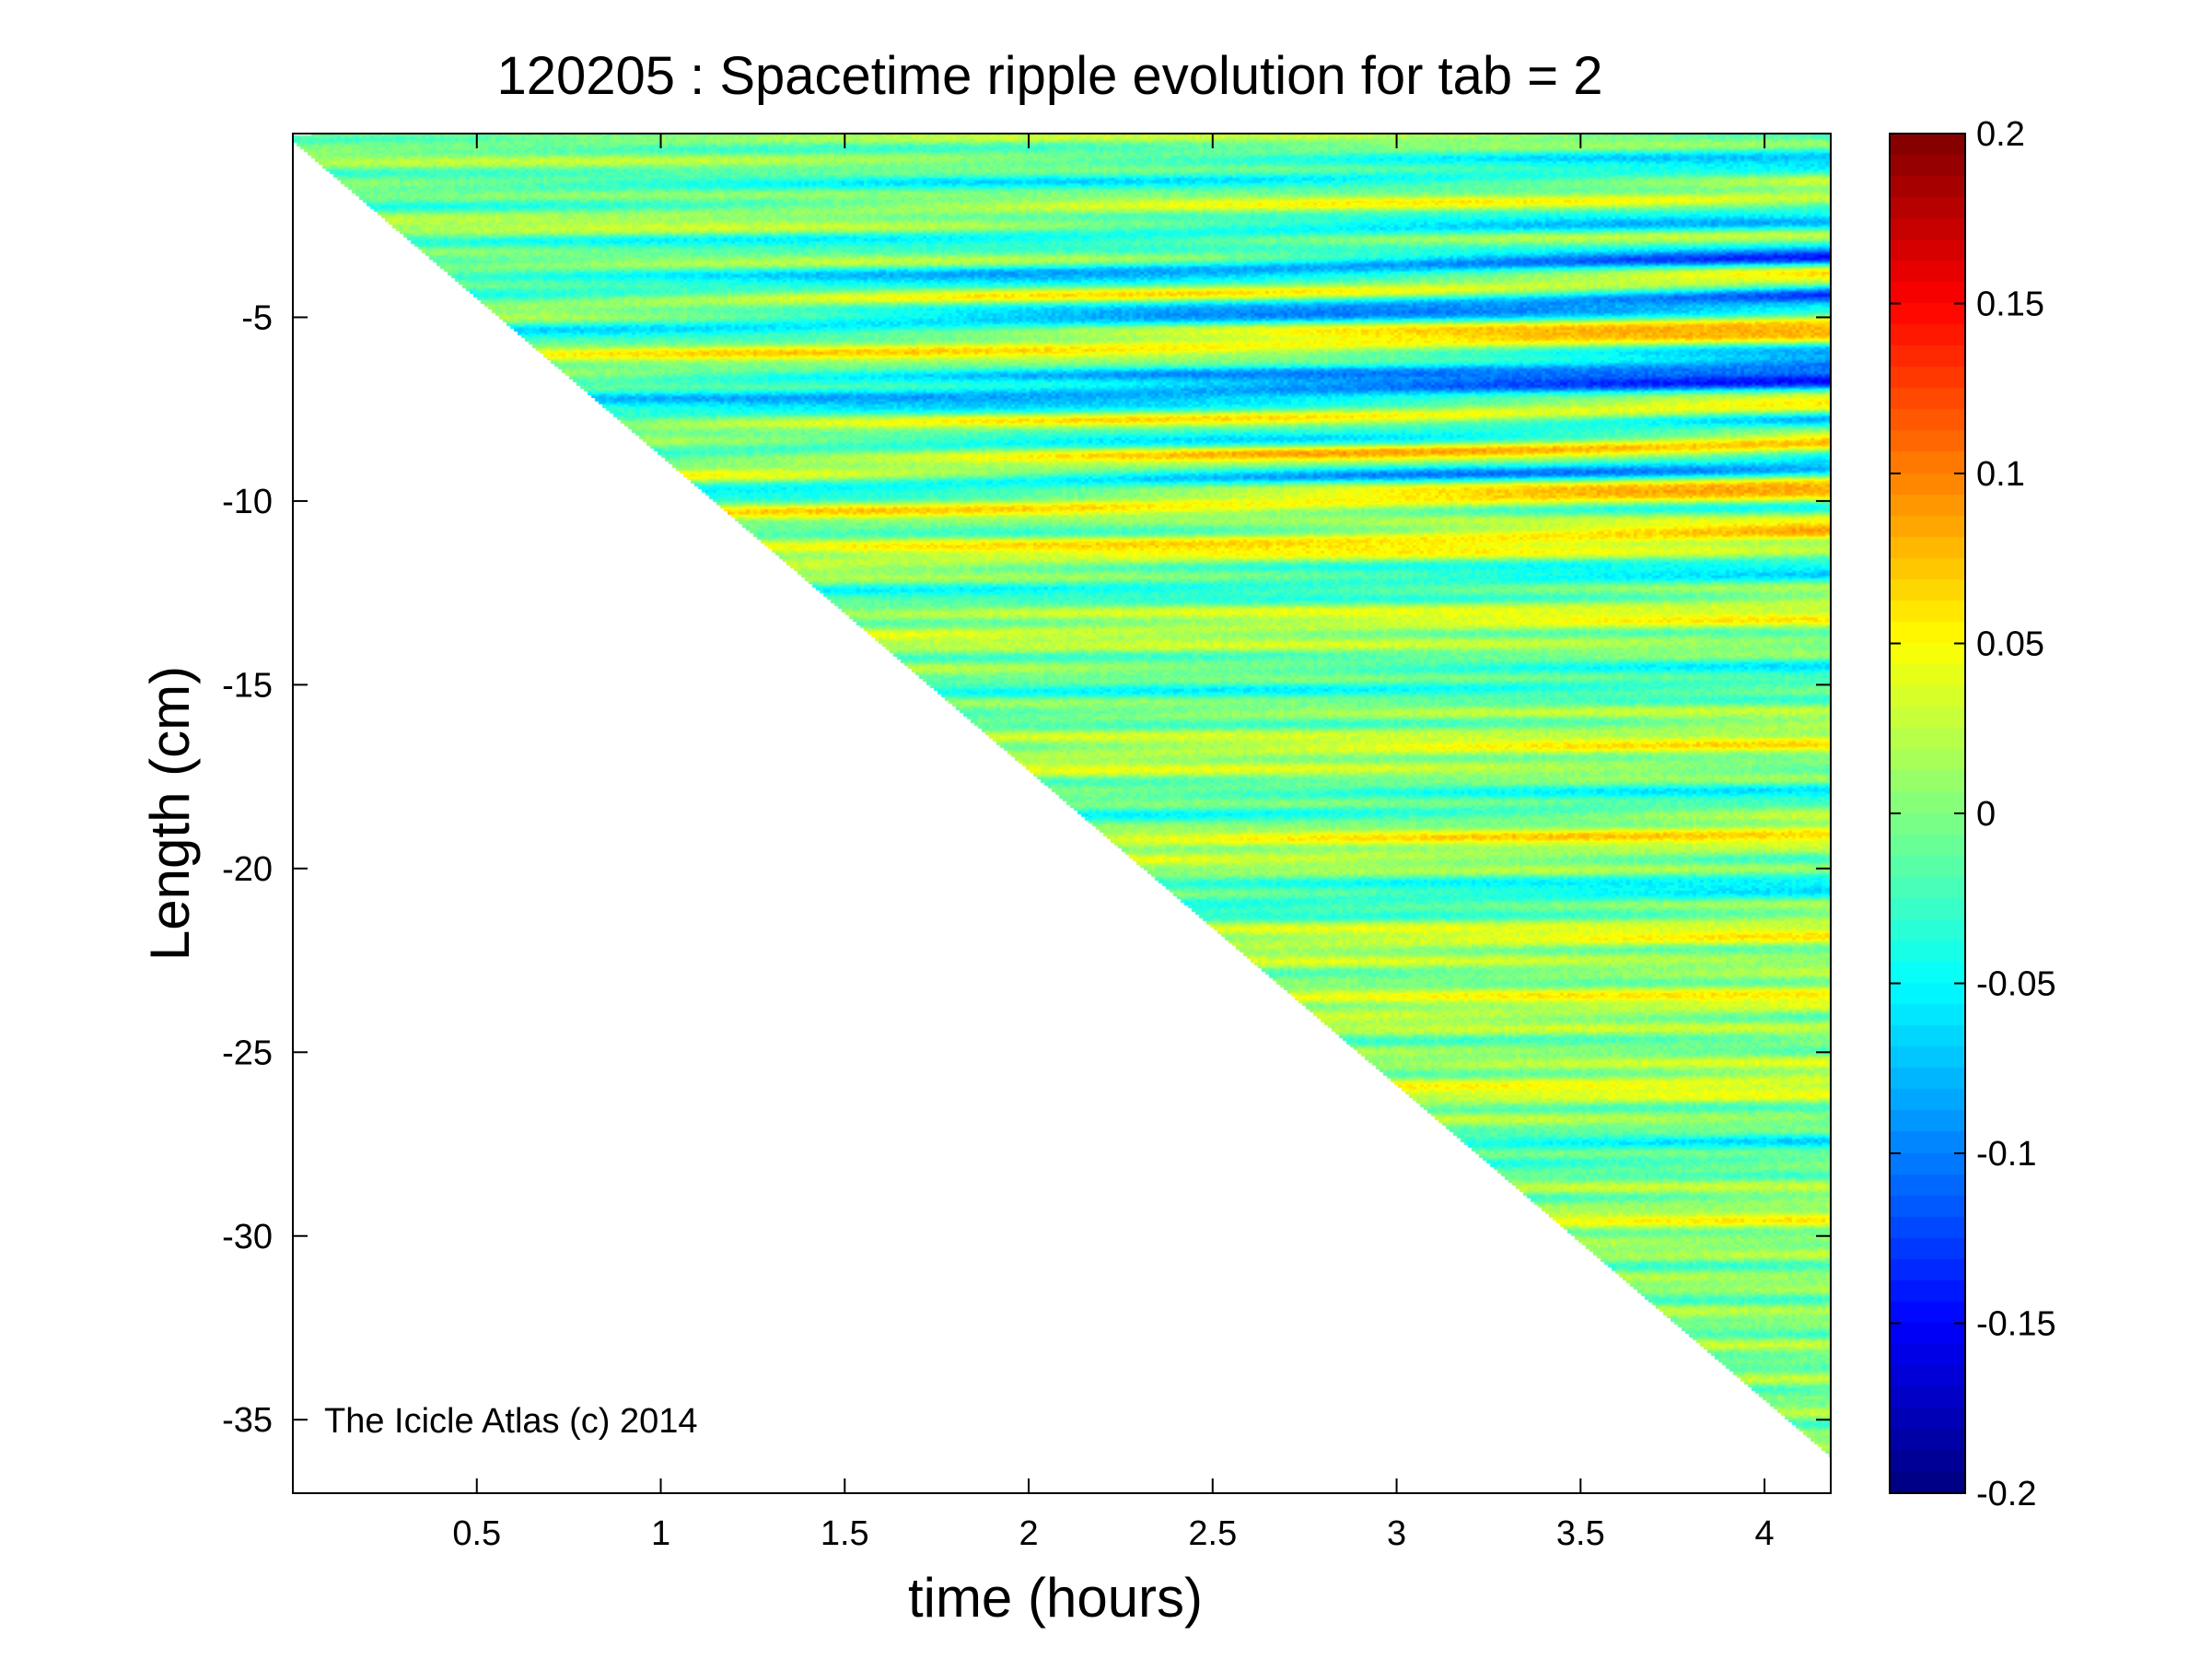  Describe the element at coordinates (2016, 985) in the screenshot. I see `colorbar-tick-label: -0.05` at that location.